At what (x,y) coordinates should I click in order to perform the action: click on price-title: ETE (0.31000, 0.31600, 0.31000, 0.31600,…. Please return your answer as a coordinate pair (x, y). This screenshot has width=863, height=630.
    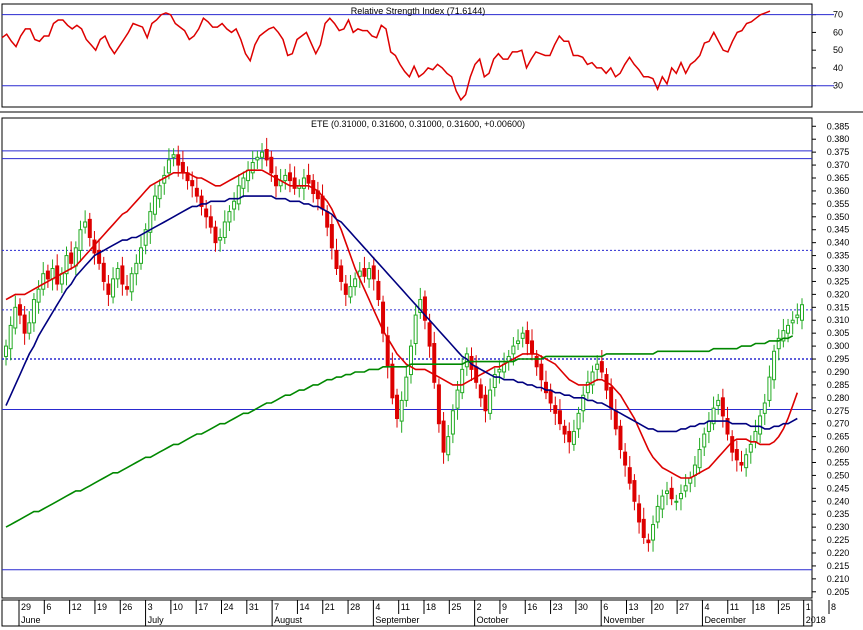
    Looking at the image, I should click on (418, 124).